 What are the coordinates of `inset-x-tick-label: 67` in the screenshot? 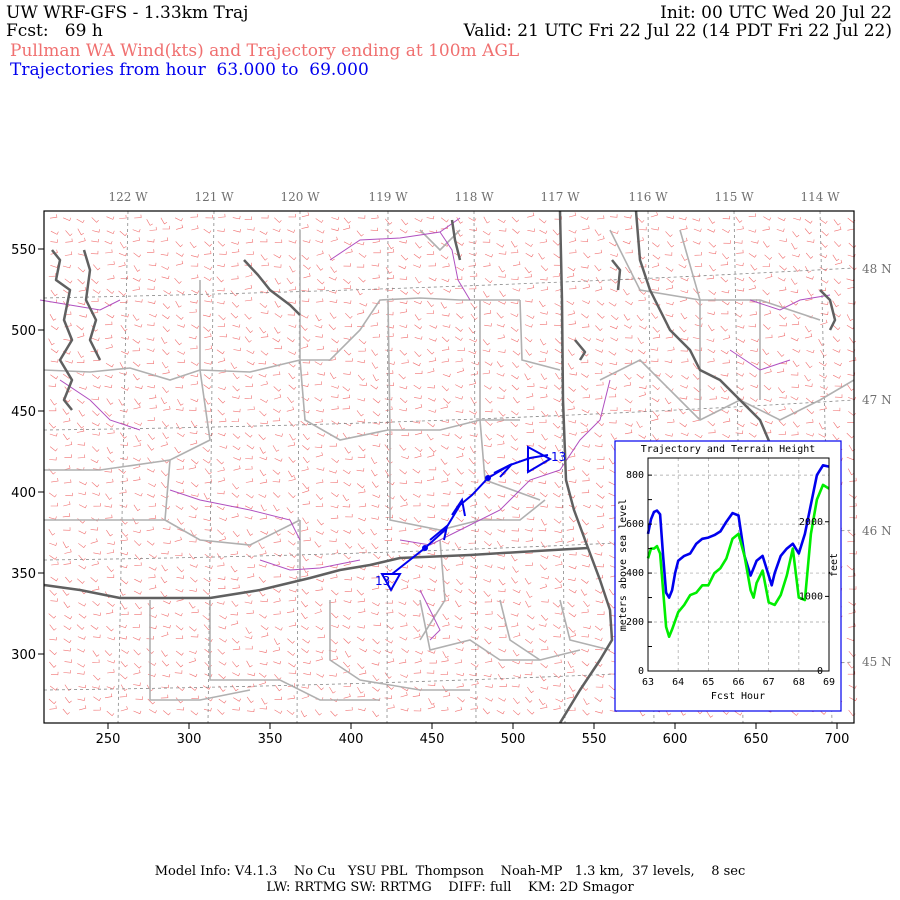 It's located at (769, 682).